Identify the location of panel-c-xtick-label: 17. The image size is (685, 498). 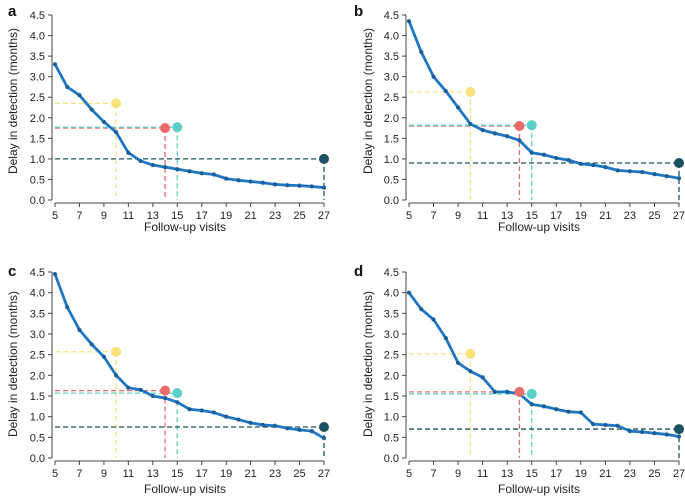
(202, 474).